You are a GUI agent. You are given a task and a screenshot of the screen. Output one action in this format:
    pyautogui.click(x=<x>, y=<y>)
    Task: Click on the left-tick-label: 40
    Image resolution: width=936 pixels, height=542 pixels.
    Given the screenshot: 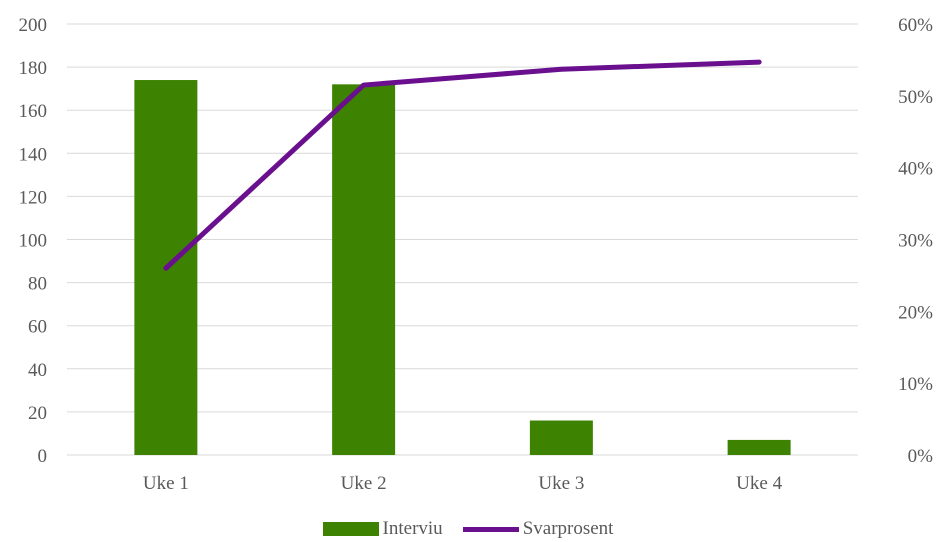 What is the action you would take?
    pyautogui.click(x=37, y=370)
    